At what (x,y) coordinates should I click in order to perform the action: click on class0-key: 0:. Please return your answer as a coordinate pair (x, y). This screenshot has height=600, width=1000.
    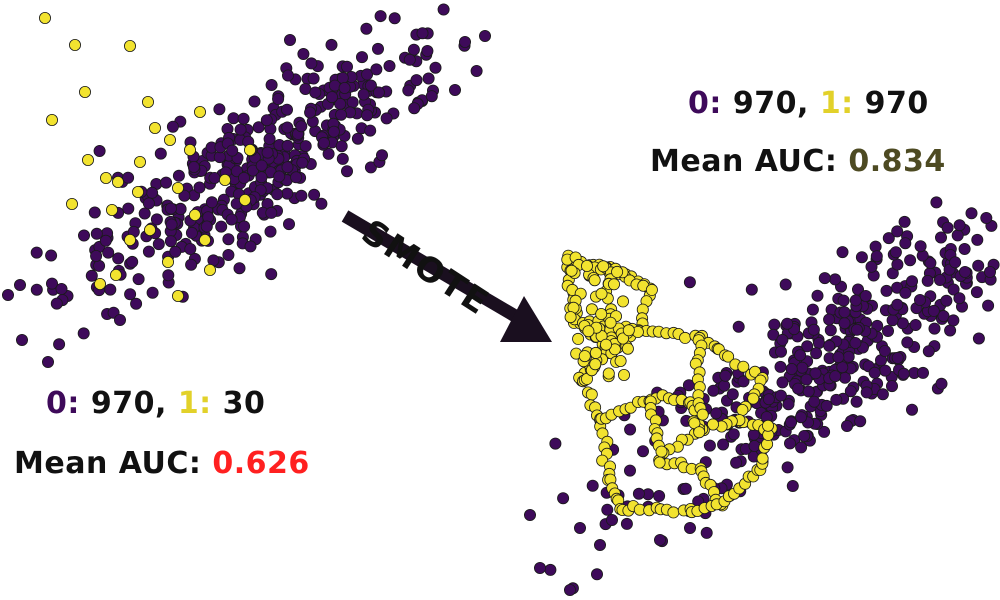
    Looking at the image, I should click on (63, 403).